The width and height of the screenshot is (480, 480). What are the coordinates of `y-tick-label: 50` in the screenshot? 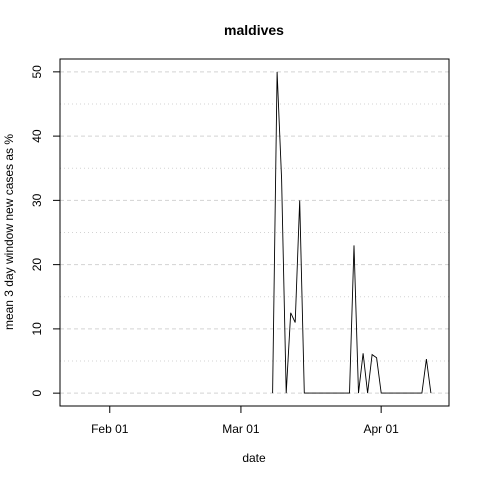 It's located at (37, 72).